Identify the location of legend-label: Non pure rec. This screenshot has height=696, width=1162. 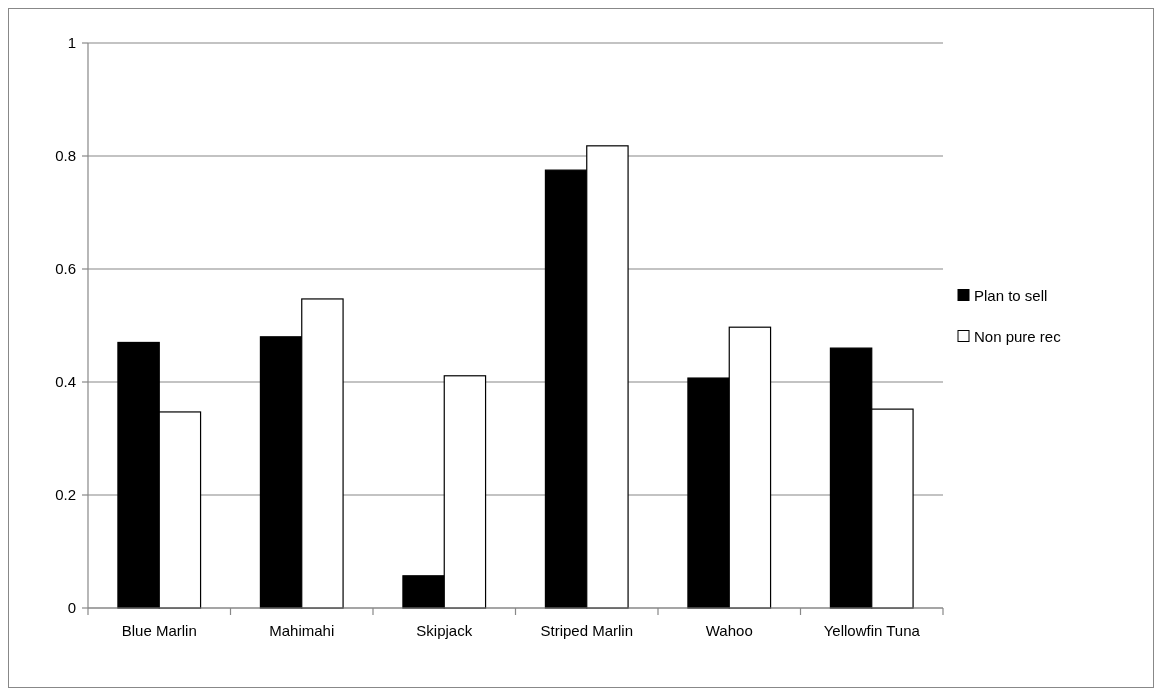
(1018, 336).